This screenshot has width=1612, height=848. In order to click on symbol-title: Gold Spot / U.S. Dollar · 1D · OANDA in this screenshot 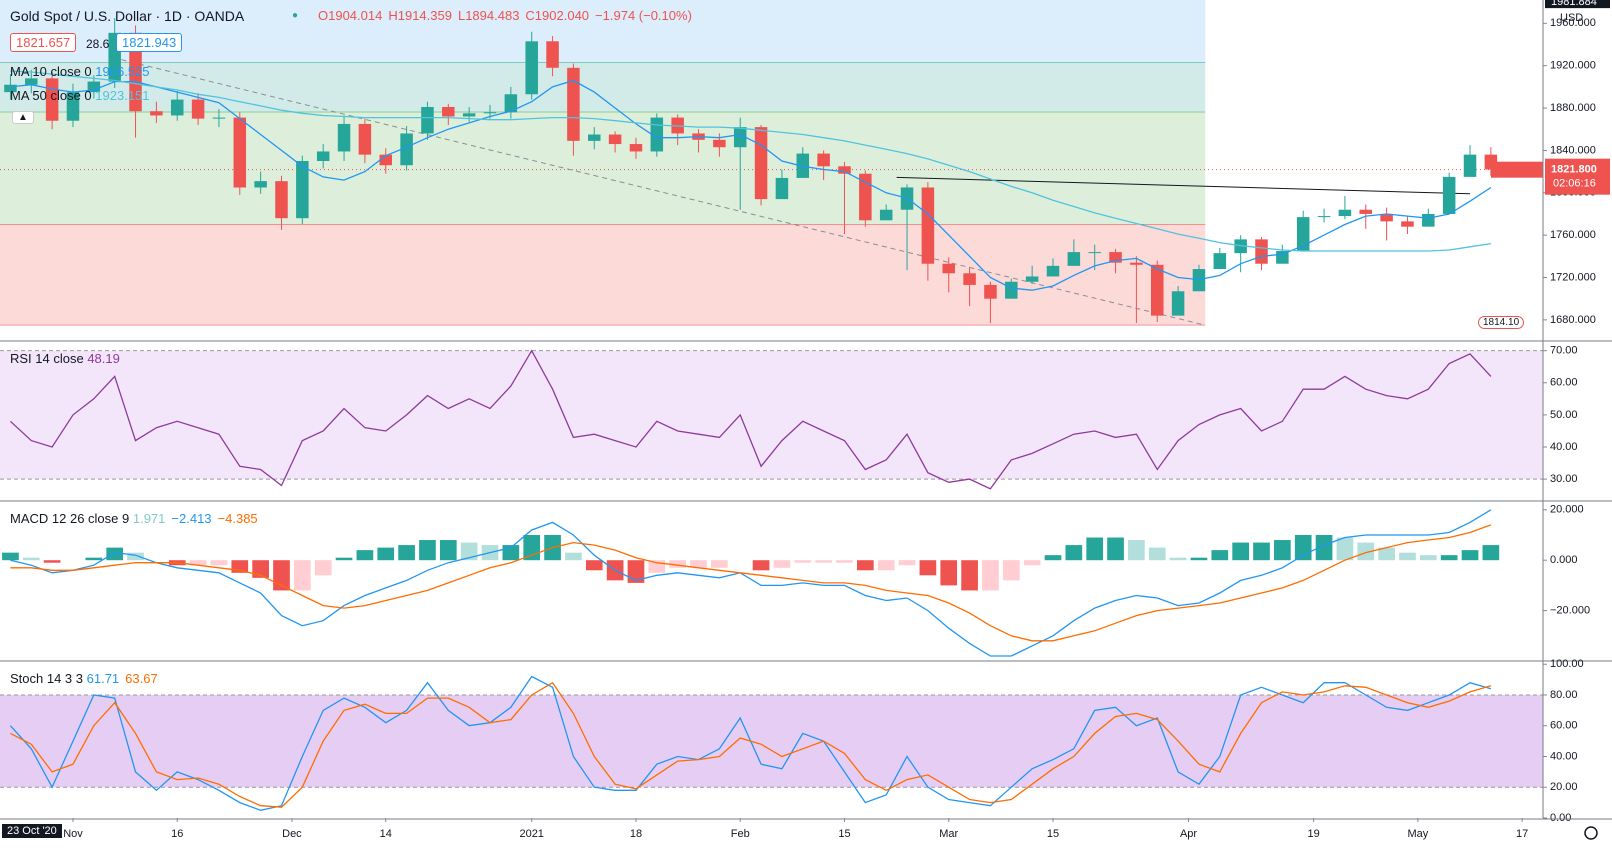, I will do `click(127, 16)`.